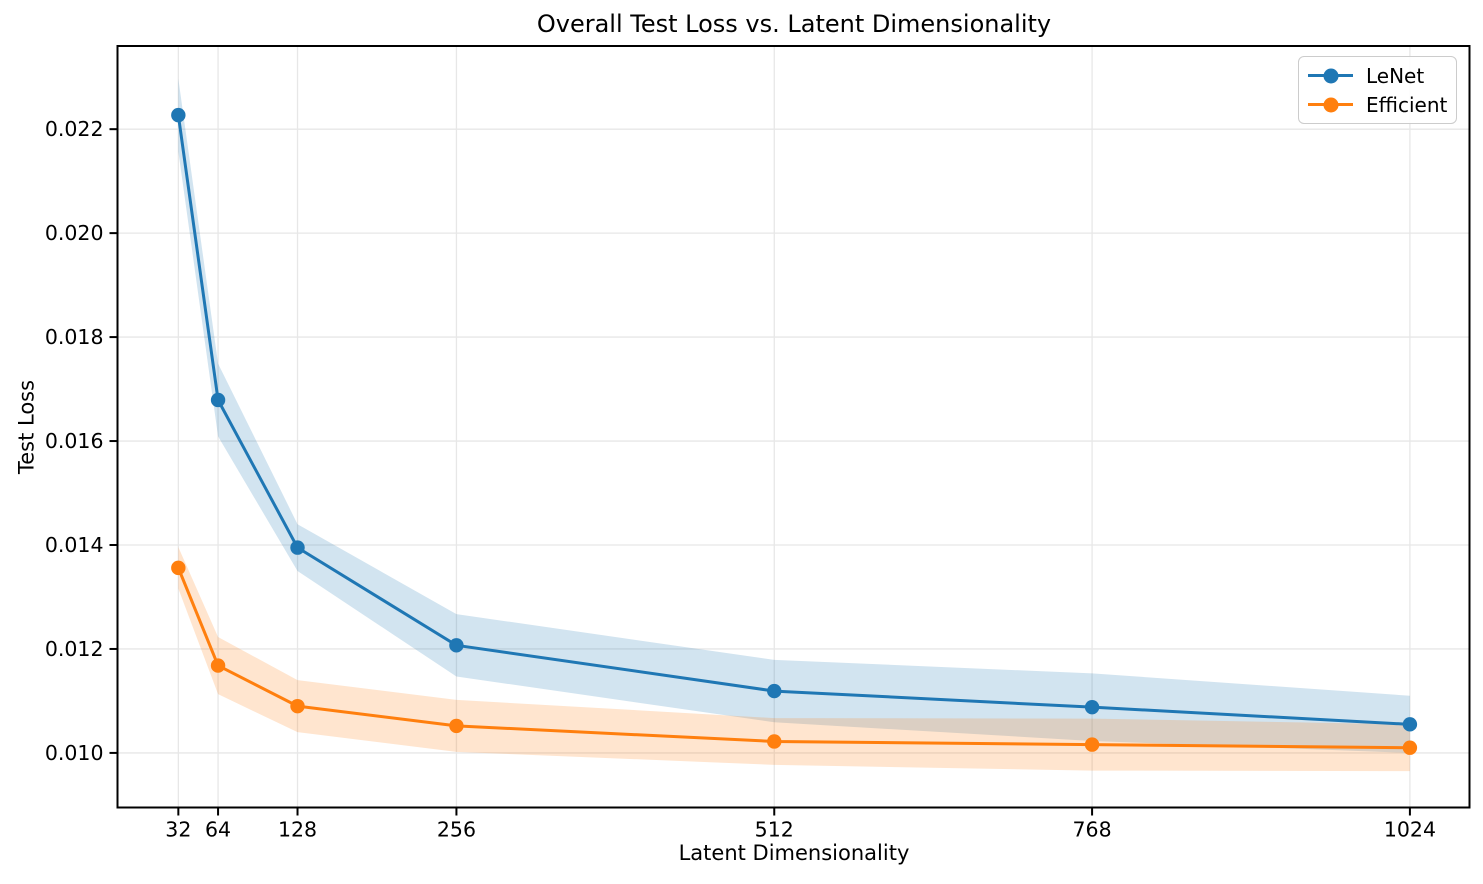 The width and height of the screenshot is (1483, 884). I want to click on x-tick-label: 256, so click(456, 830).